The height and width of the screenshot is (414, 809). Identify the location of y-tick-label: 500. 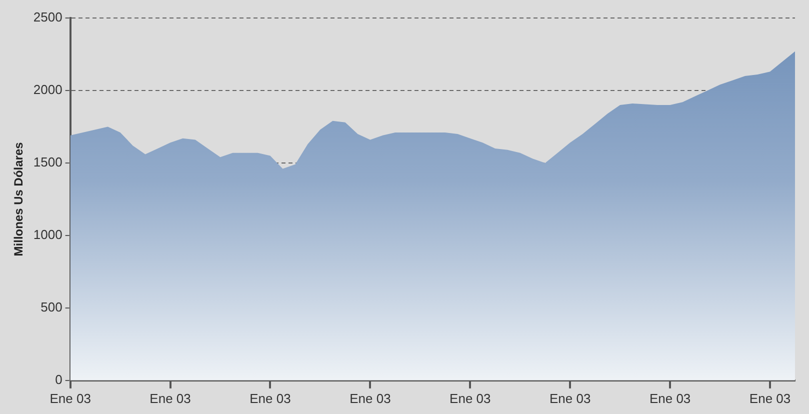
(51, 307).